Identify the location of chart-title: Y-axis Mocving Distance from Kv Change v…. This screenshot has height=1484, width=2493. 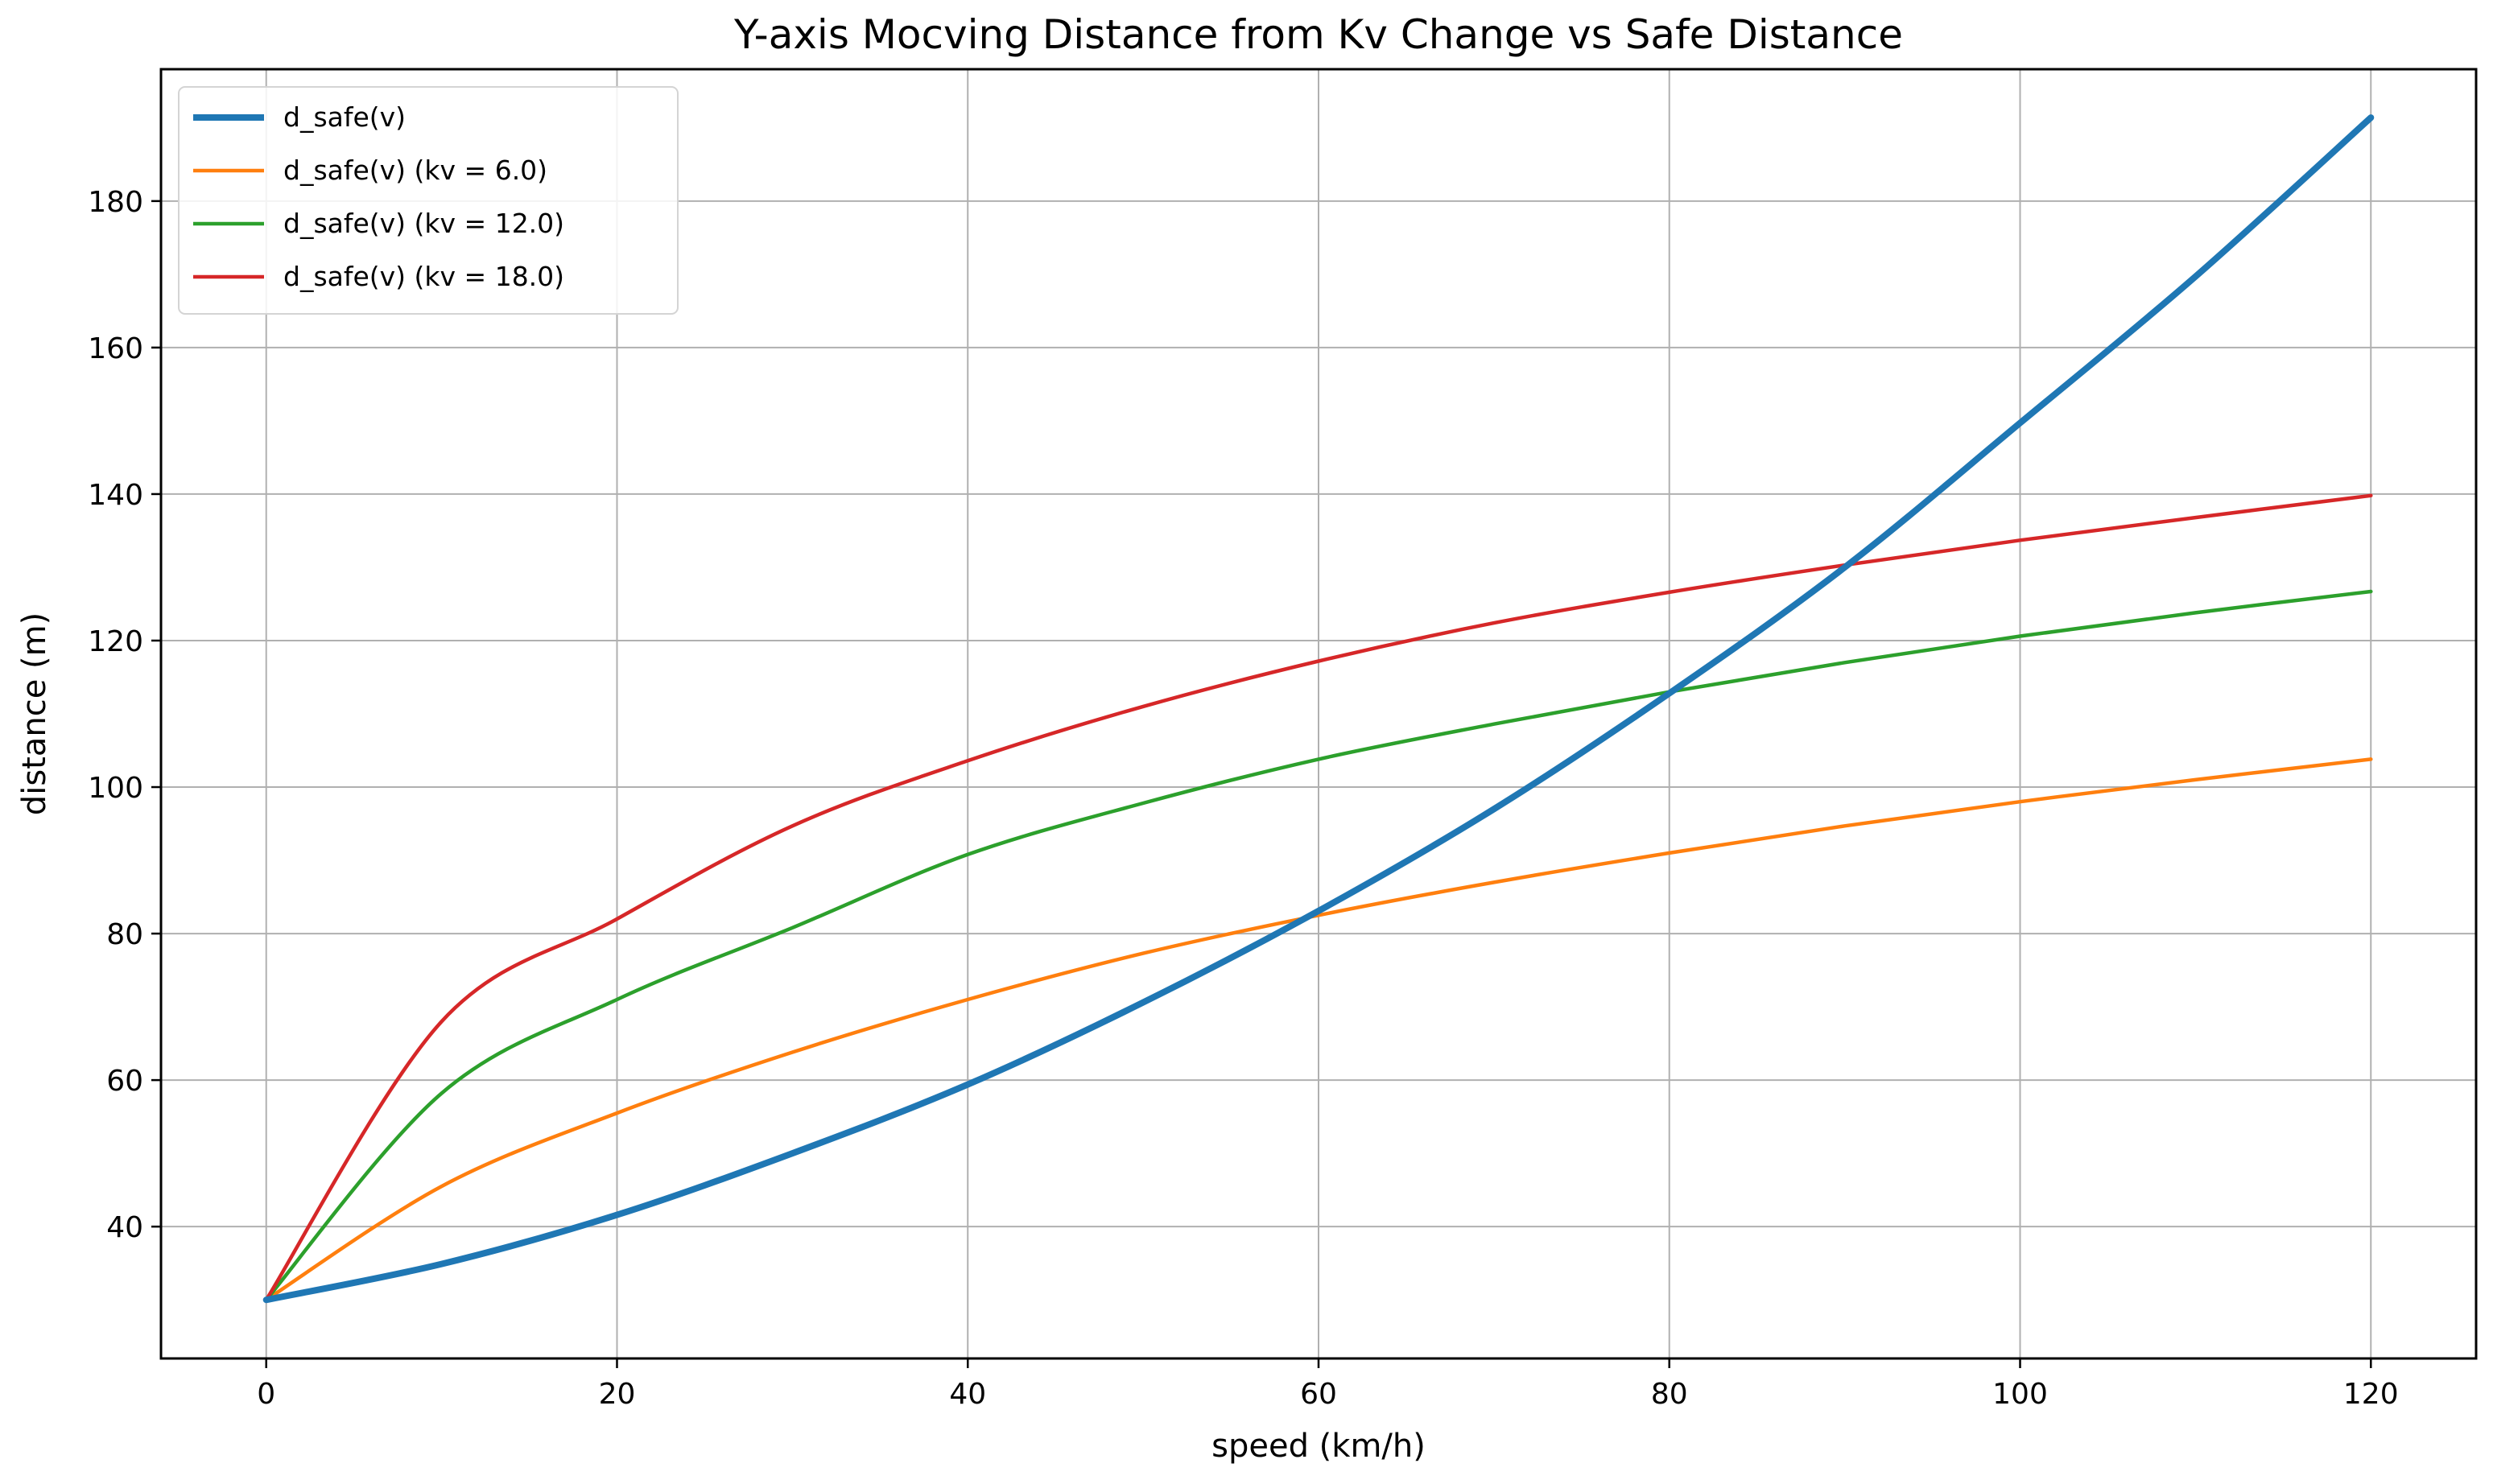
(1318, 34).